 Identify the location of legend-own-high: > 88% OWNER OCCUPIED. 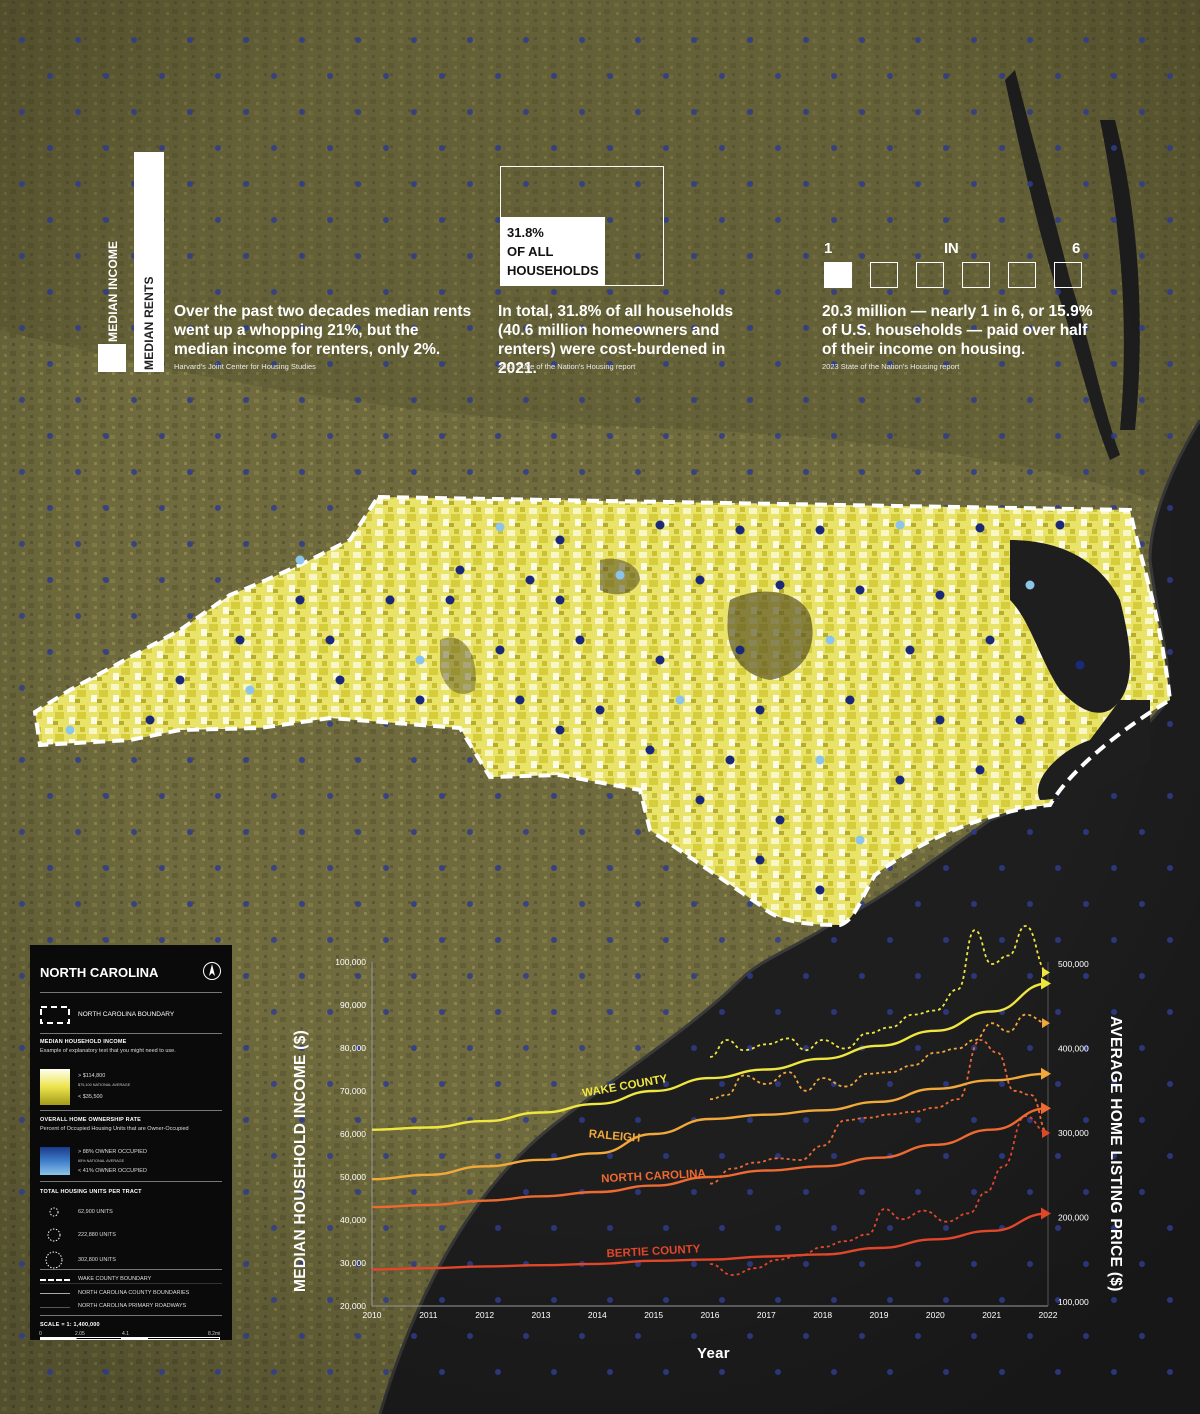
(112, 1152).